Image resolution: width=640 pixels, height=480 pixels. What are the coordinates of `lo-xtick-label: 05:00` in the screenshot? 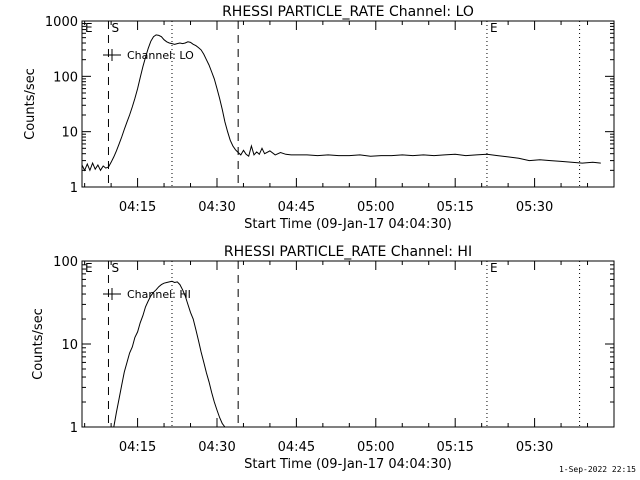 It's located at (375, 207).